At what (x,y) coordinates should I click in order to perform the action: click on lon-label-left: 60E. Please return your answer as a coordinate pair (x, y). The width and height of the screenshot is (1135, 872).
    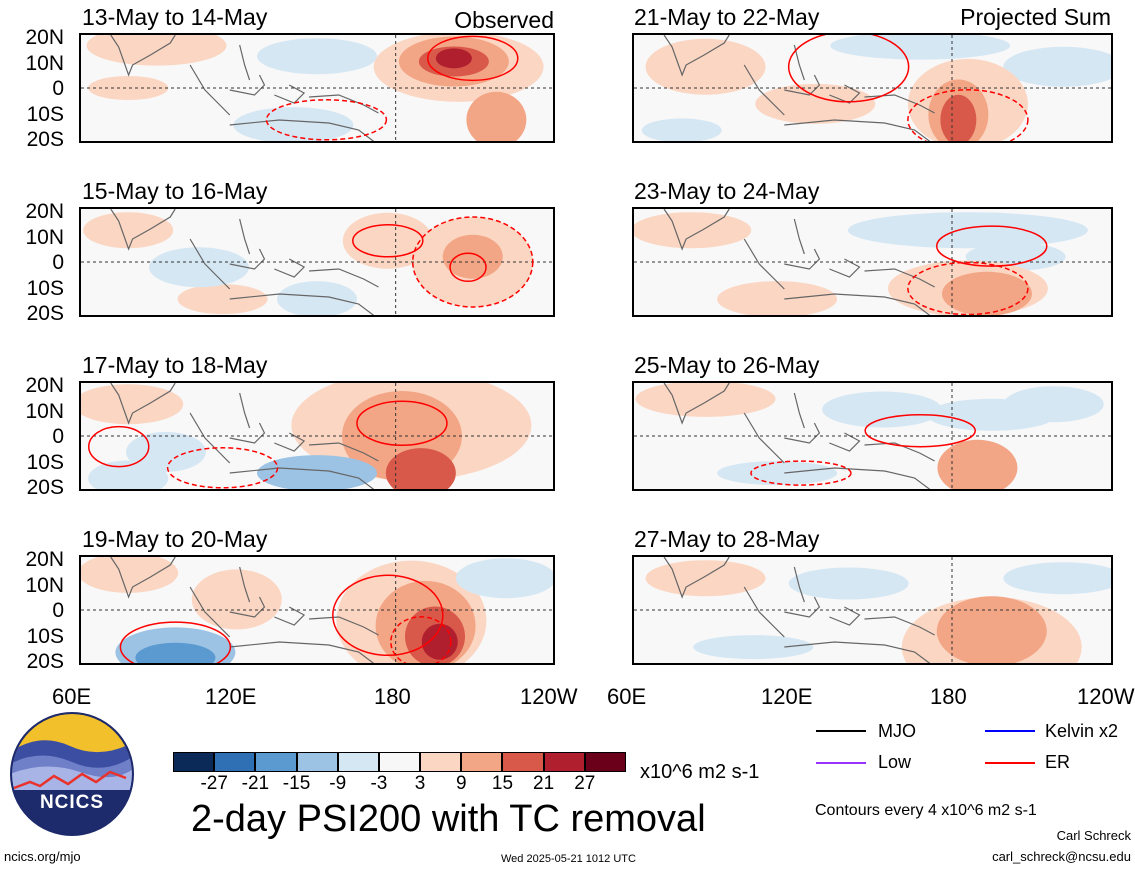
    Looking at the image, I should click on (72, 696).